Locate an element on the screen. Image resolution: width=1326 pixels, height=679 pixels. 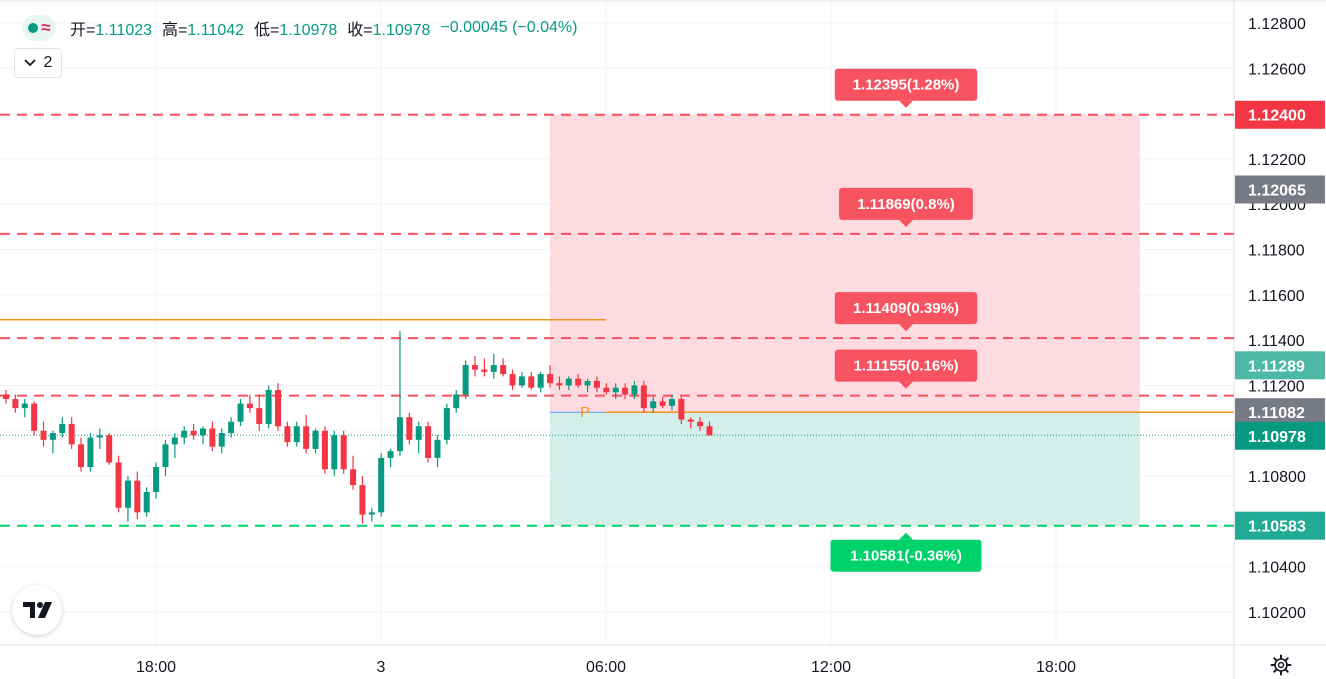
price-tick-label: 1.11600 is located at coordinates (1276, 296).